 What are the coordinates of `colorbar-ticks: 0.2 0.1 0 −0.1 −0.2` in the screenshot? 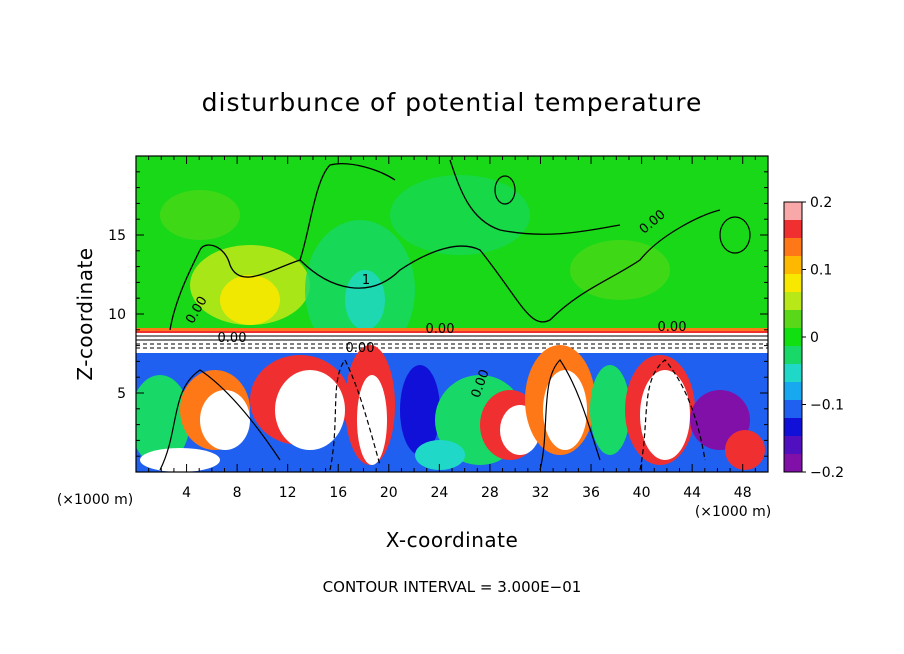 It's located at (823, 338).